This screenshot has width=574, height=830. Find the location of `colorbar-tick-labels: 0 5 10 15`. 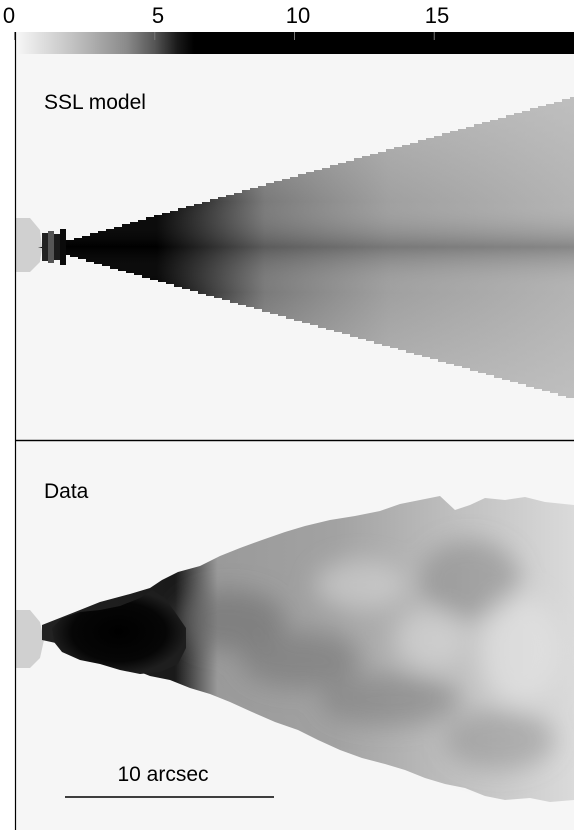

colorbar-tick-labels: 0 5 10 15 is located at coordinates (226, 15).